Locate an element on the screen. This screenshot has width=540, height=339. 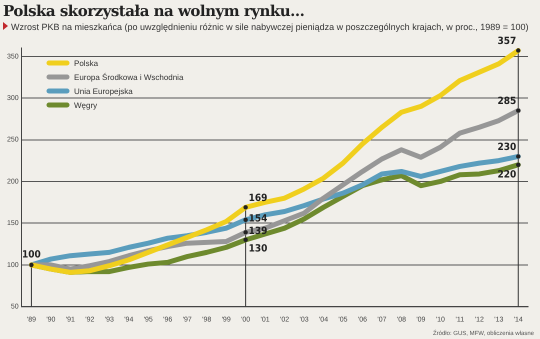
data-label: 130 is located at coordinates (258, 248).